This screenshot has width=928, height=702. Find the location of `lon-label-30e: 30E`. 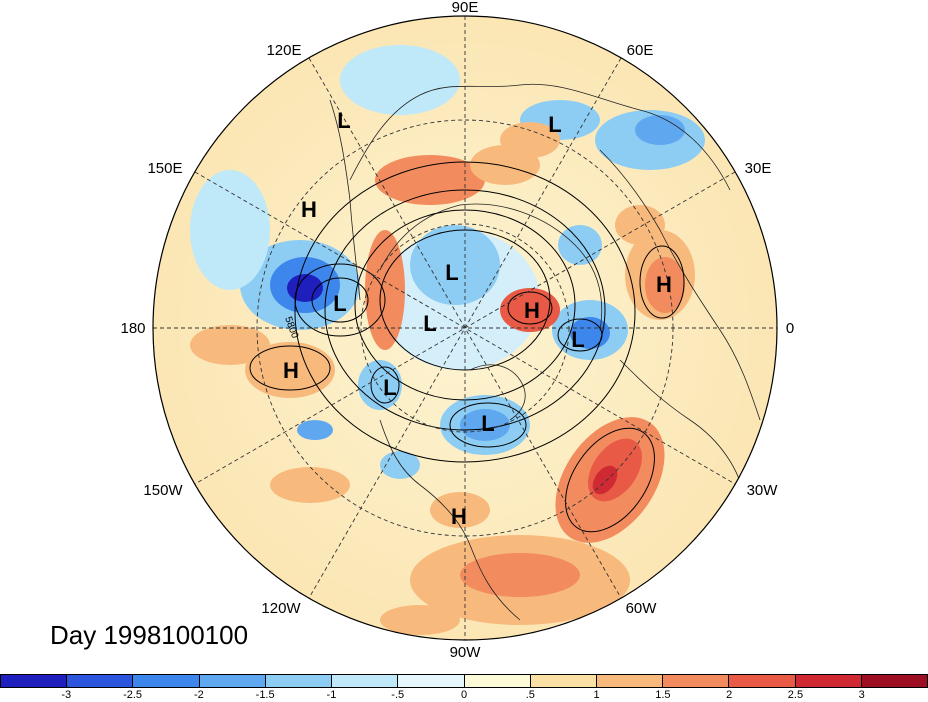

lon-label-30e: 30E is located at coordinates (758, 168).